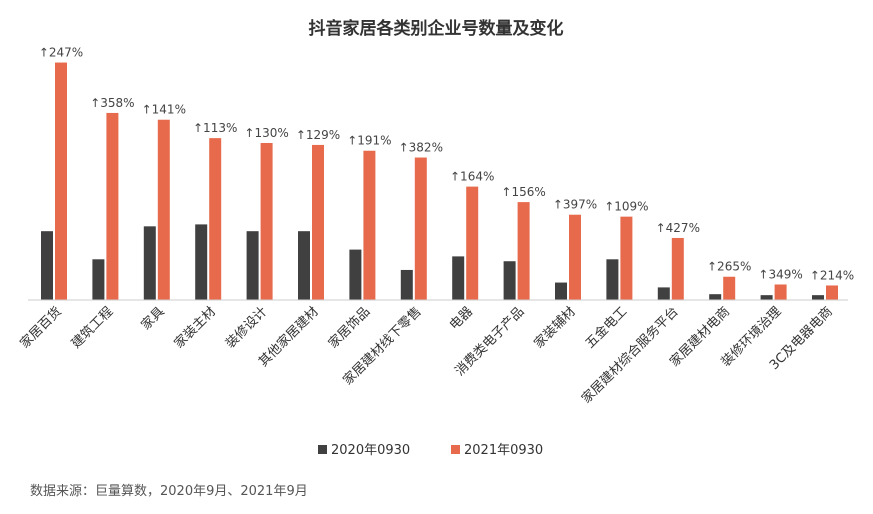 Image resolution: width=873 pixels, height=514 pixels. What do you see at coordinates (455, 449) in the screenshot?
I see `legend-swatch-2021` at bounding box center [455, 449].